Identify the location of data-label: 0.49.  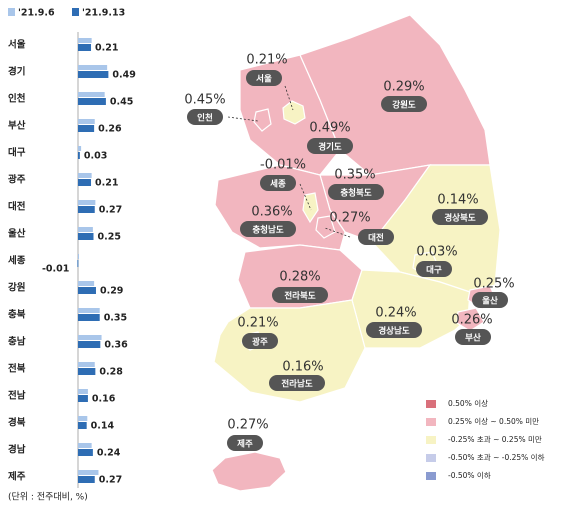
(123, 75).